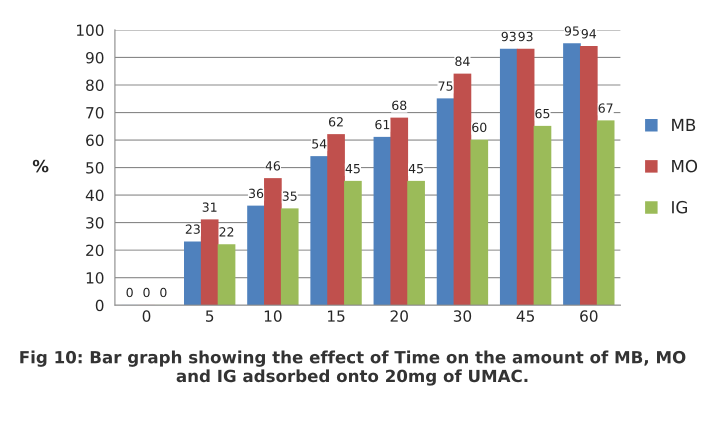 The width and height of the screenshot is (705, 428). Describe the element at coordinates (95, 250) in the screenshot. I see `y-tick-label: 20` at that location.